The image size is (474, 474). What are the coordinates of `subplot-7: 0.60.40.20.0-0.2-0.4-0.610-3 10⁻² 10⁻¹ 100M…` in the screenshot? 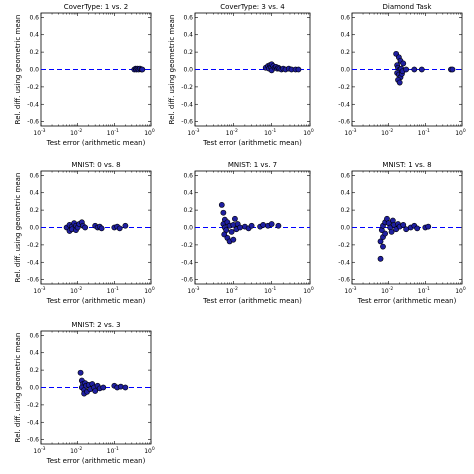 It's located at (84, 393).